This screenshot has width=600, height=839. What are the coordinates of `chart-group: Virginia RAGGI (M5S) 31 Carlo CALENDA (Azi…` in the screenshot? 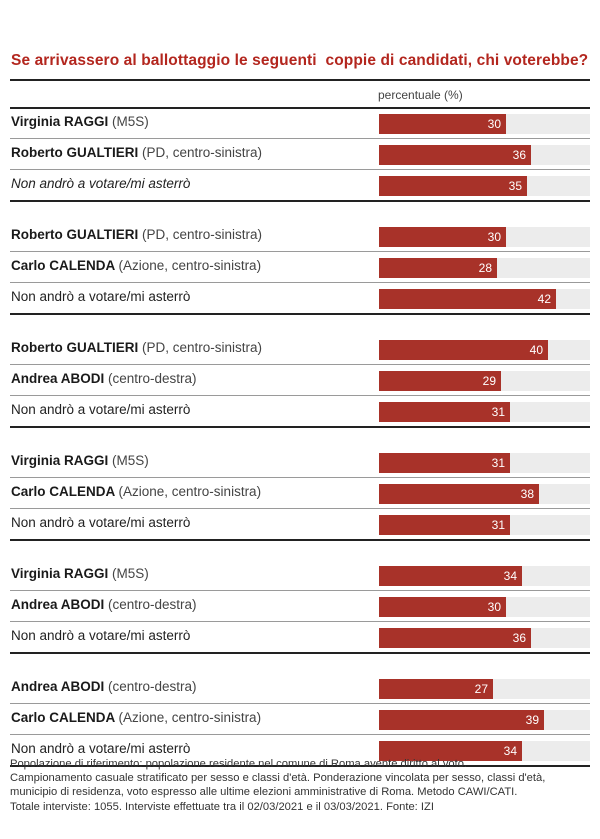 It's located at (300, 493).